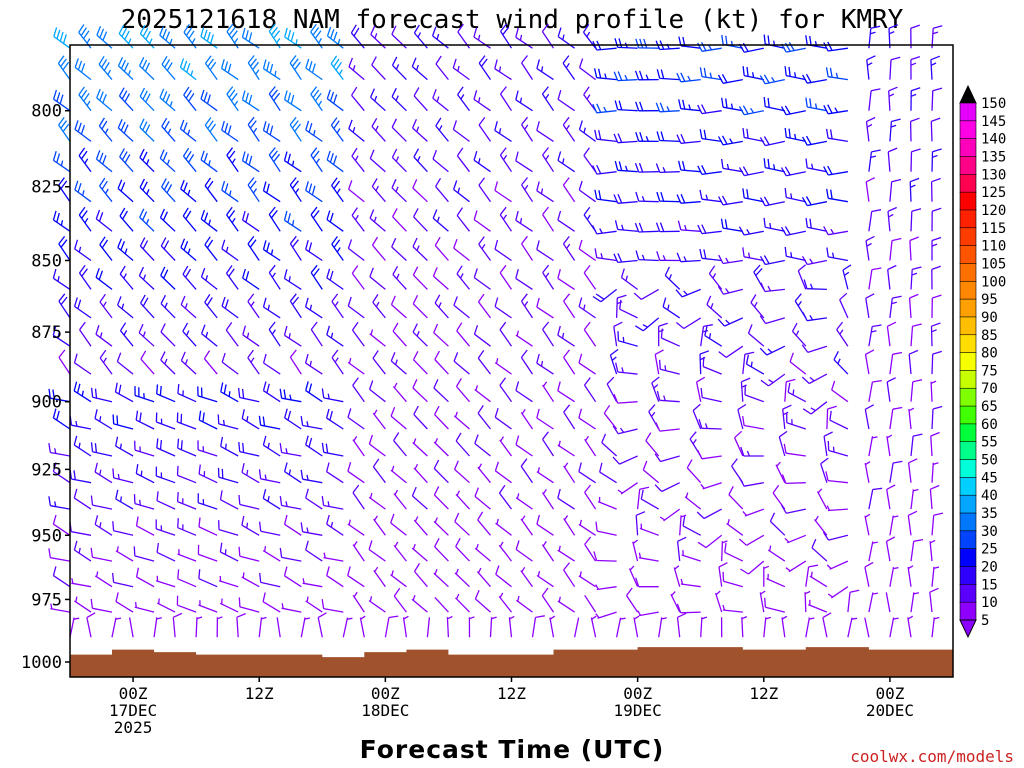 This screenshot has height=768, width=1024. What do you see at coordinates (46, 261) in the screenshot?
I see `y-tick-label: 850` at bounding box center [46, 261].